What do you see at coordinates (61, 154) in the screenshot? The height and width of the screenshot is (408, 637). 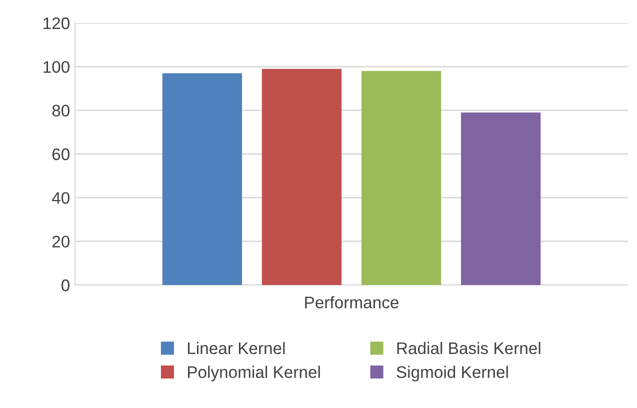 I see `y-tick-label: 60` at bounding box center [61, 154].